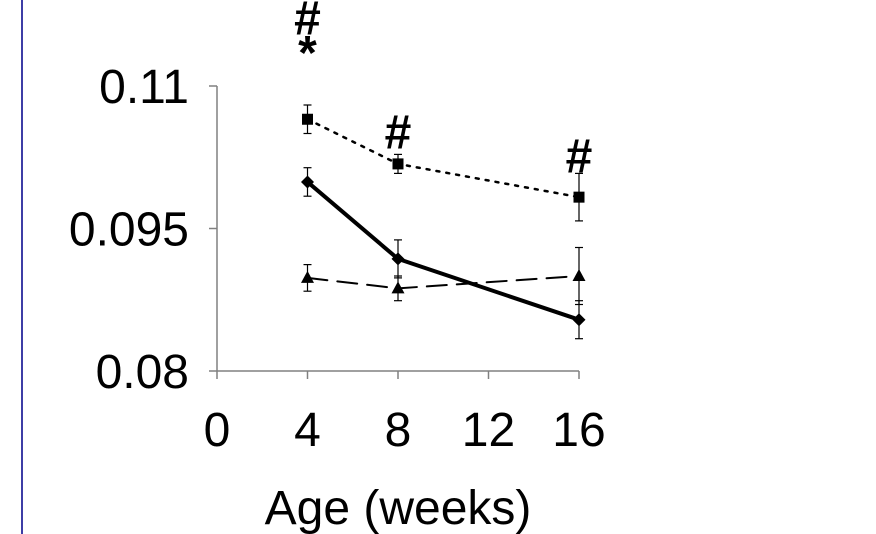  I want to click on x-tick-label: 0, so click(217, 430).